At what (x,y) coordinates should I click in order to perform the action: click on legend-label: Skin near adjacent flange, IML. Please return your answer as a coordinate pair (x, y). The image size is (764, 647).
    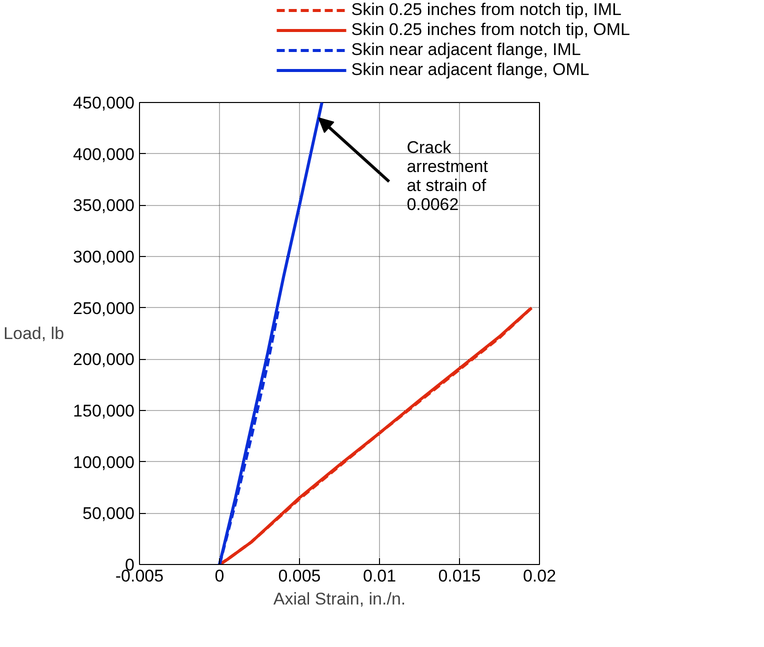
    Looking at the image, I should click on (466, 50).